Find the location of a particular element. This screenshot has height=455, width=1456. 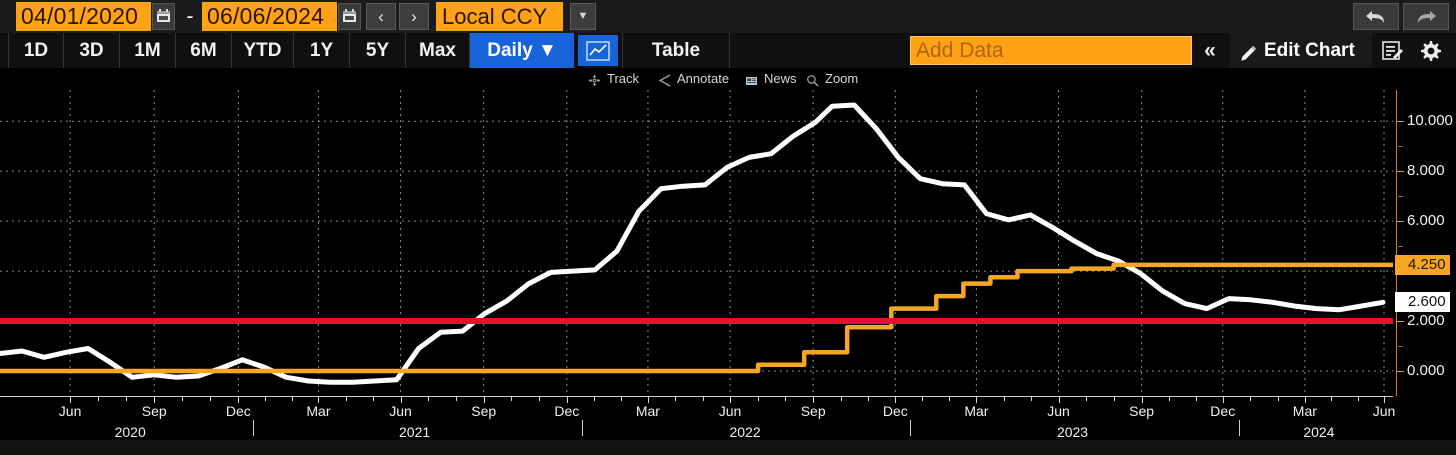

add-data-field is located at coordinates (1051, 50).